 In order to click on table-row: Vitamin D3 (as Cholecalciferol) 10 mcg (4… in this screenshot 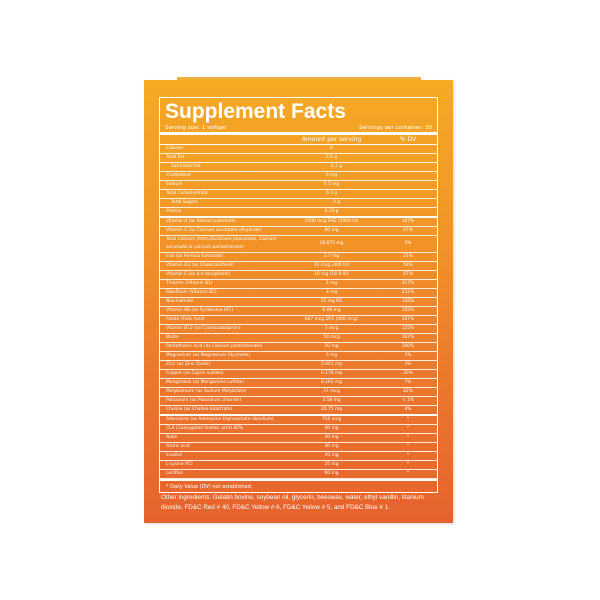, I will do `click(298, 266)`.